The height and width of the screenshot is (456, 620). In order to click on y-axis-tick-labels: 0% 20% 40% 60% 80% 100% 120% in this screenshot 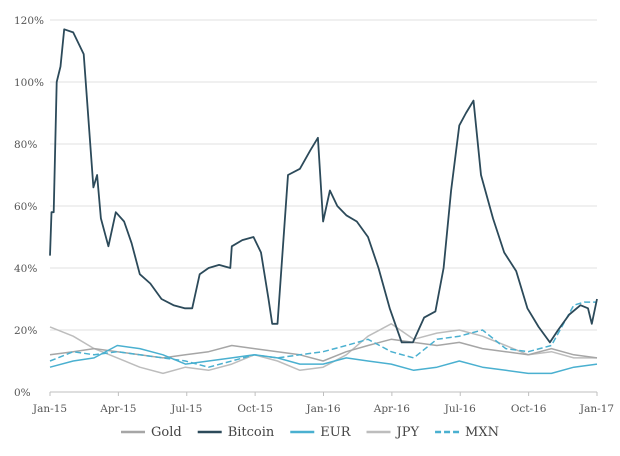, I will do `click(29, 207)`.